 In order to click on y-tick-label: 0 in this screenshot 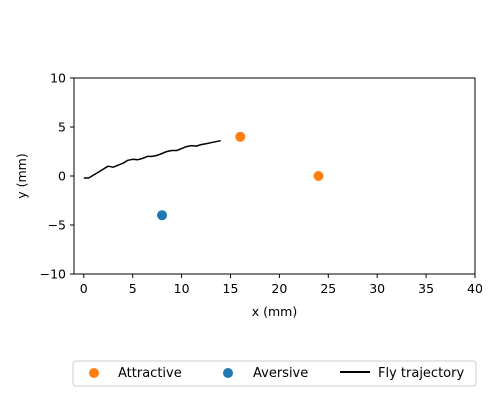, I will do `click(62, 176)`.